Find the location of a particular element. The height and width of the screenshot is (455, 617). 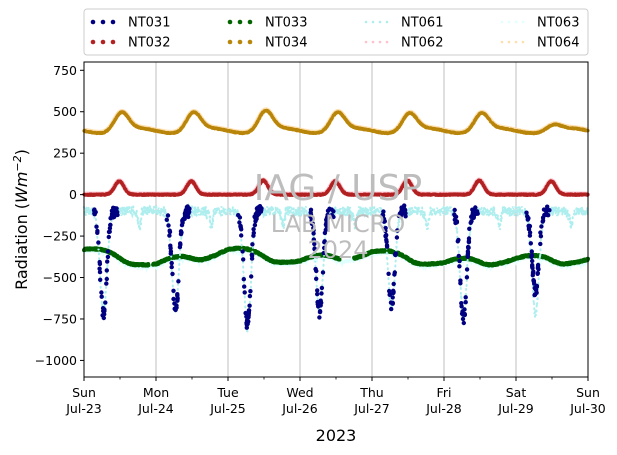

legend-label: NT064 is located at coordinates (558, 43).